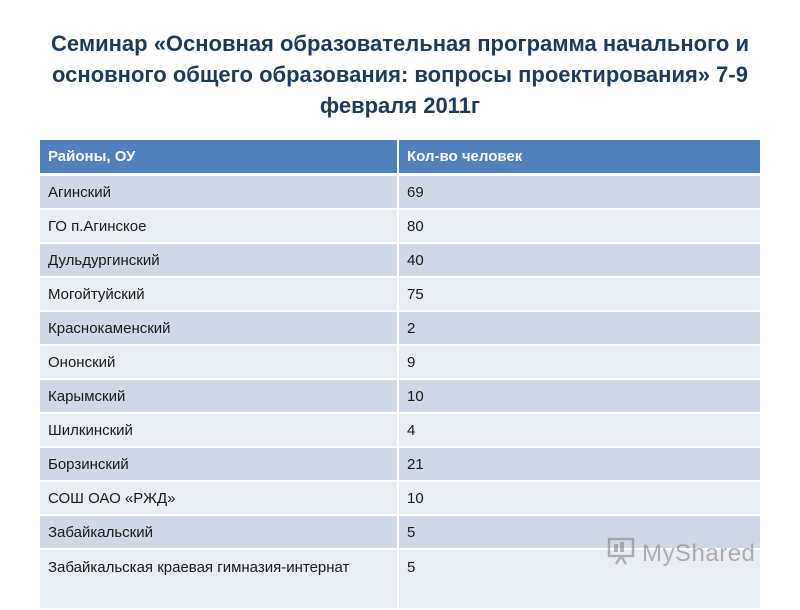  I want to click on cell-district: Шилкинский, so click(219, 430).